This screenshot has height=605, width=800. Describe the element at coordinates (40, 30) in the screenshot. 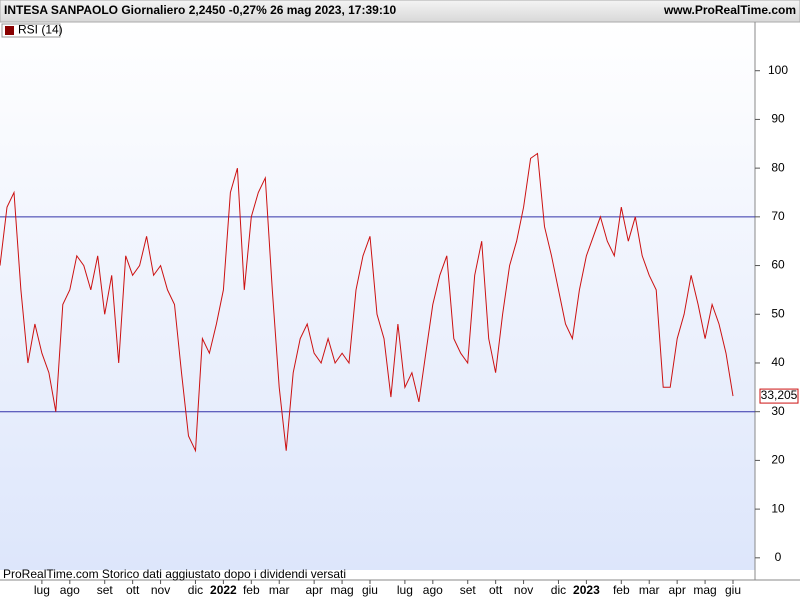

I see `legend-label: RSI (14)` at that location.